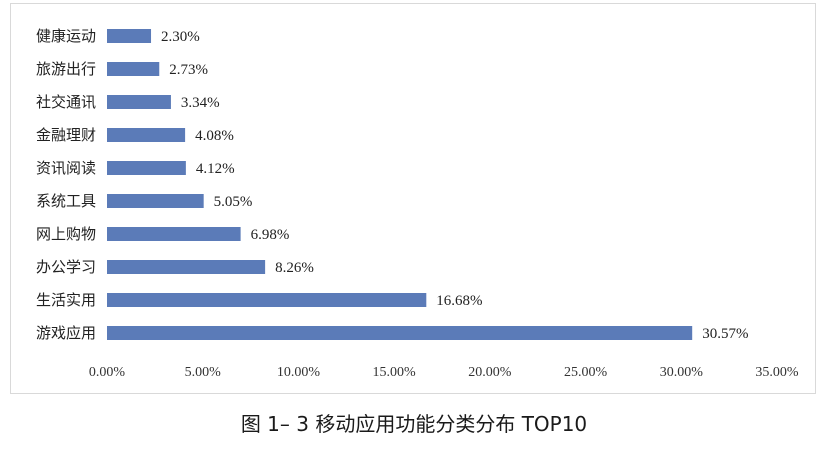  I want to click on value-label-2: 2.73%, so click(188, 70).